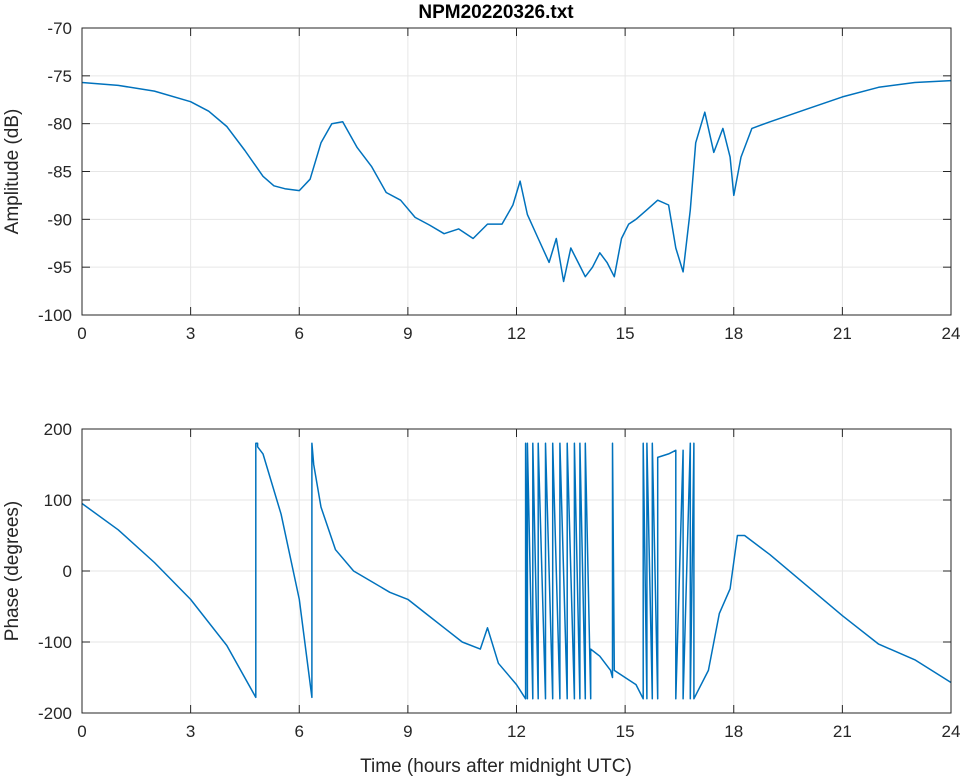 The height and width of the screenshot is (783, 964). What do you see at coordinates (299, 731) in the screenshot?
I see `phase-x-tick-label: 6` at bounding box center [299, 731].